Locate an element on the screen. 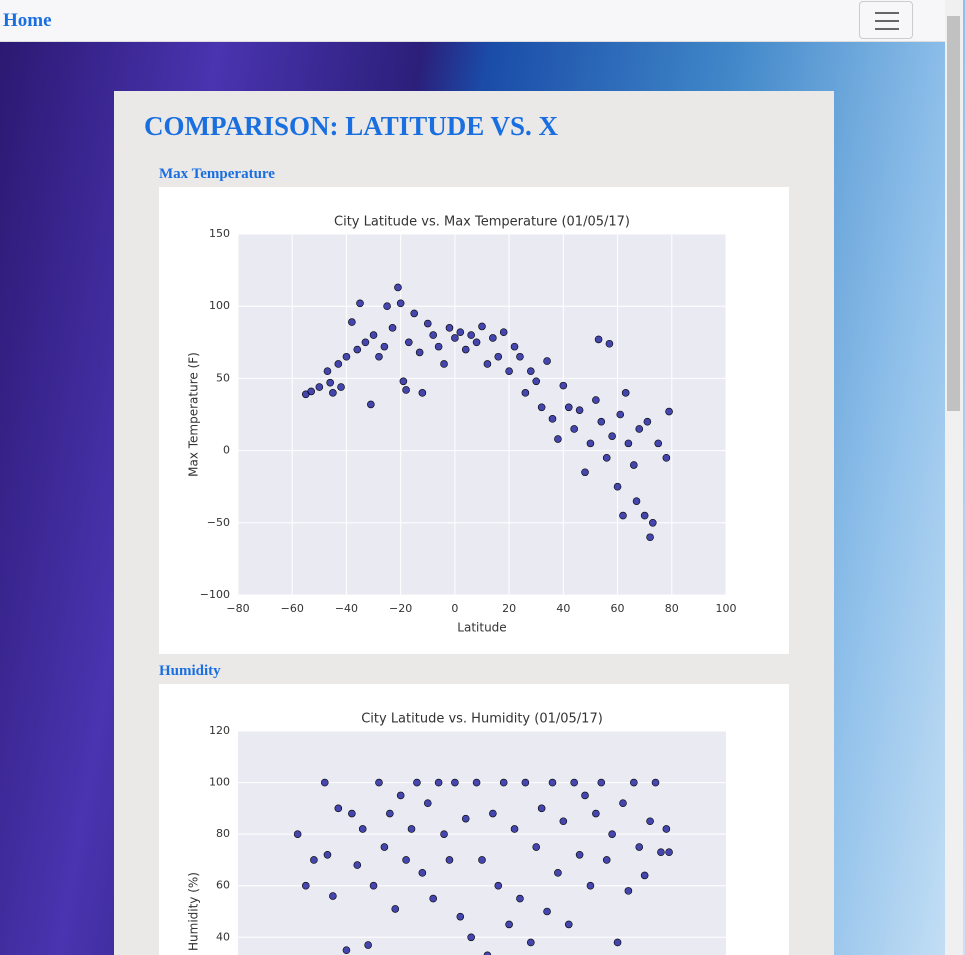  page-title: COMPARISON: LATITUDE VS. X is located at coordinates (351, 126).